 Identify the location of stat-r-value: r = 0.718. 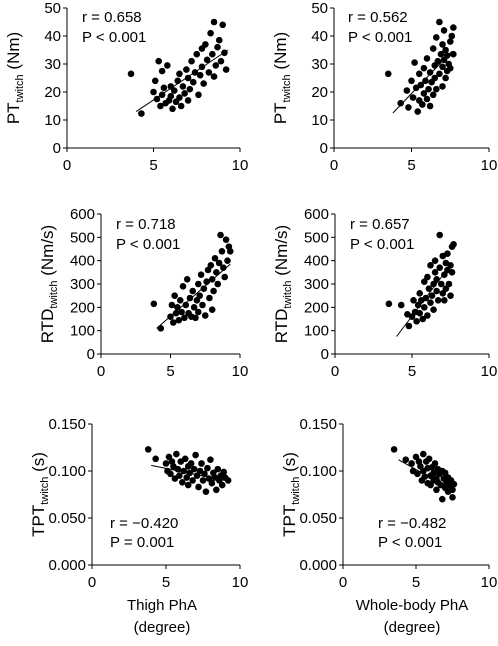
(146, 224).